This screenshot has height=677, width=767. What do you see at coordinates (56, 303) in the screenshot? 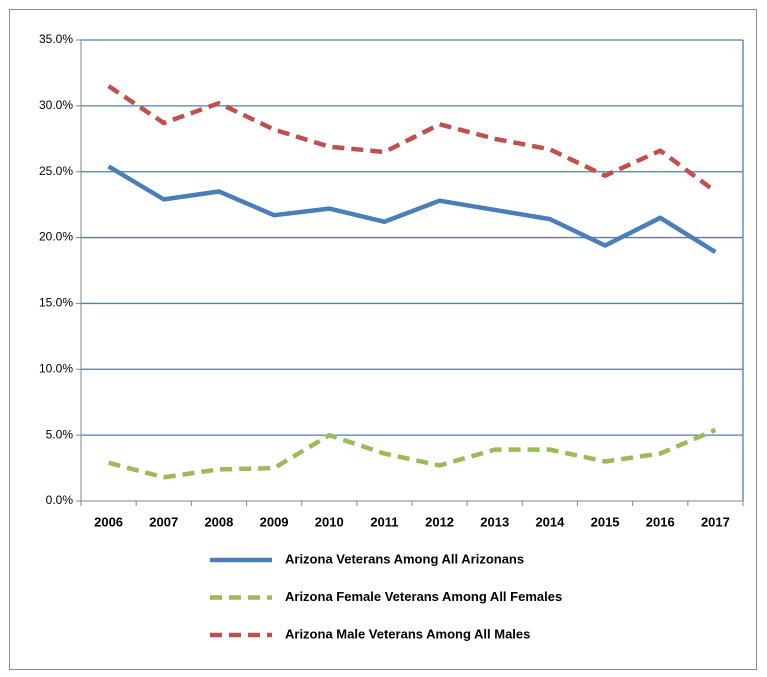
I see `y-tick-label: 15.0%` at bounding box center [56, 303].